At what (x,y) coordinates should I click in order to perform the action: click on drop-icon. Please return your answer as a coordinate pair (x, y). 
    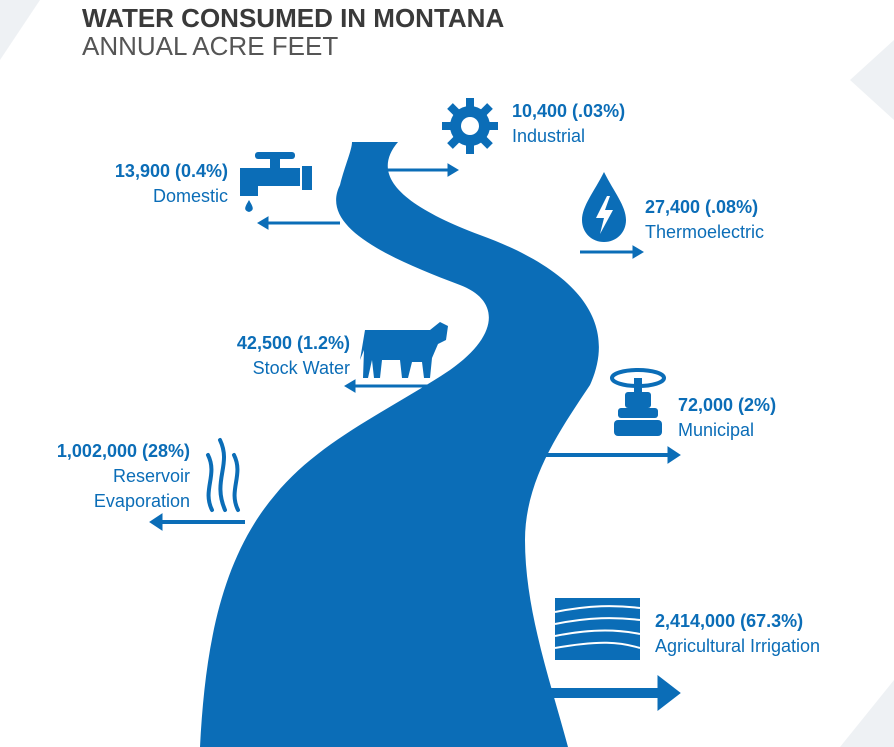
    Looking at the image, I should click on (604, 207).